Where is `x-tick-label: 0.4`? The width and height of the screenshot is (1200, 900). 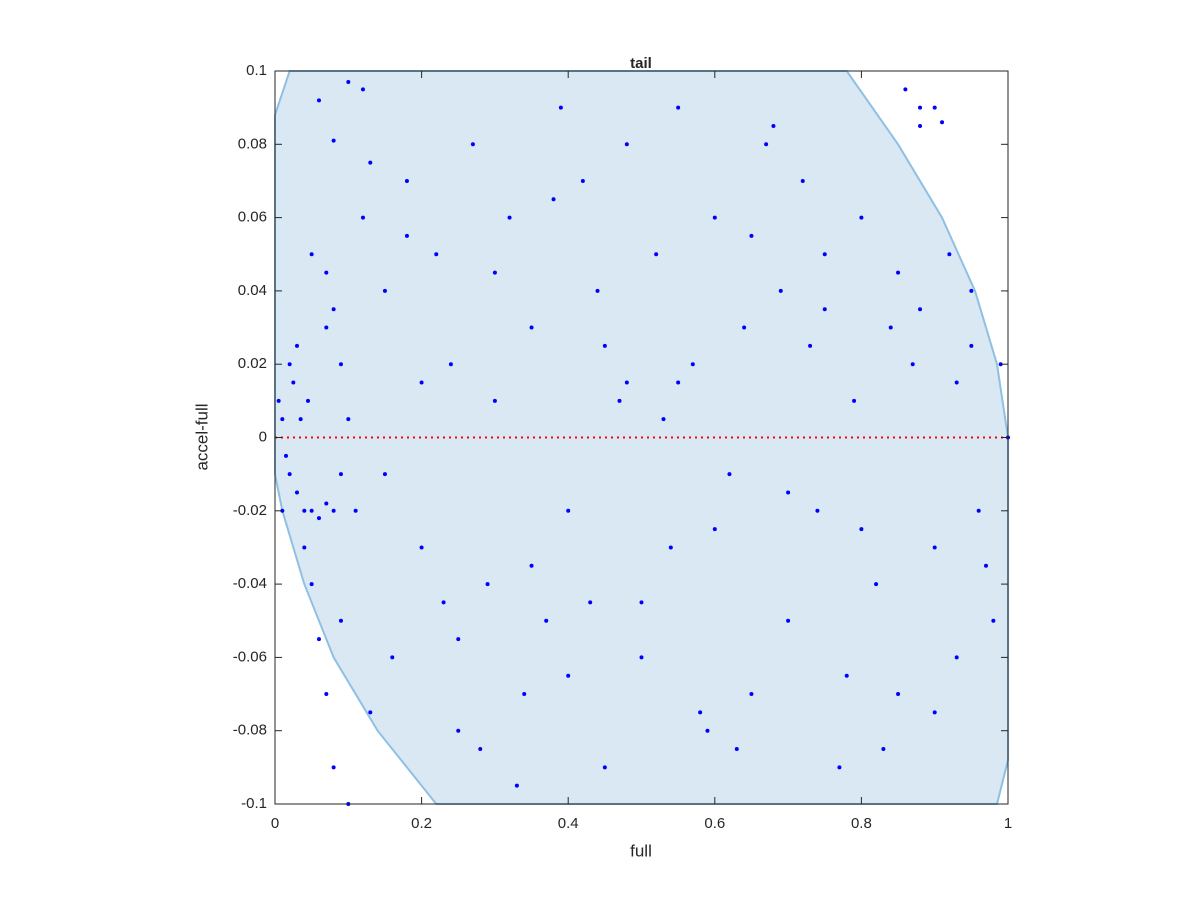
x-tick-label: 0.4 is located at coordinates (568, 823).